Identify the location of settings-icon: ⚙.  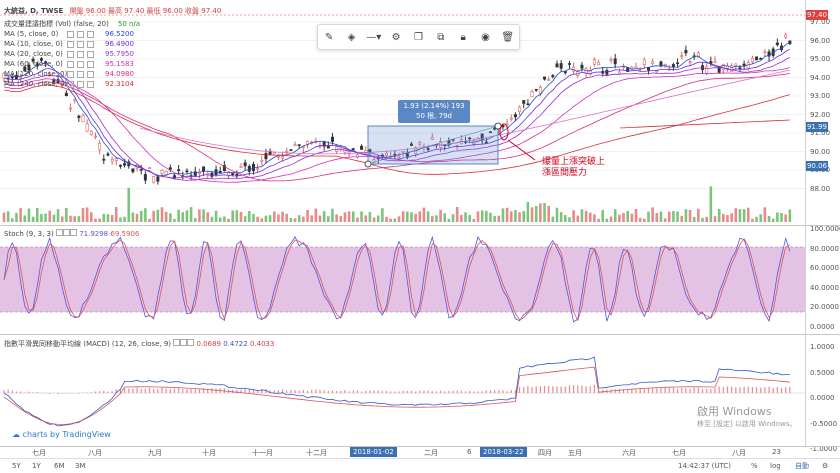
(396, 37).